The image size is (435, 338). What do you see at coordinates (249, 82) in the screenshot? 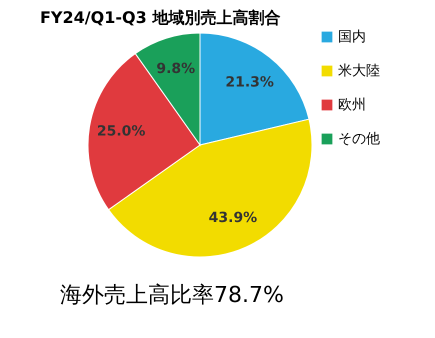
I see `data-label: 21.3%` at bounding box center [249, 82].